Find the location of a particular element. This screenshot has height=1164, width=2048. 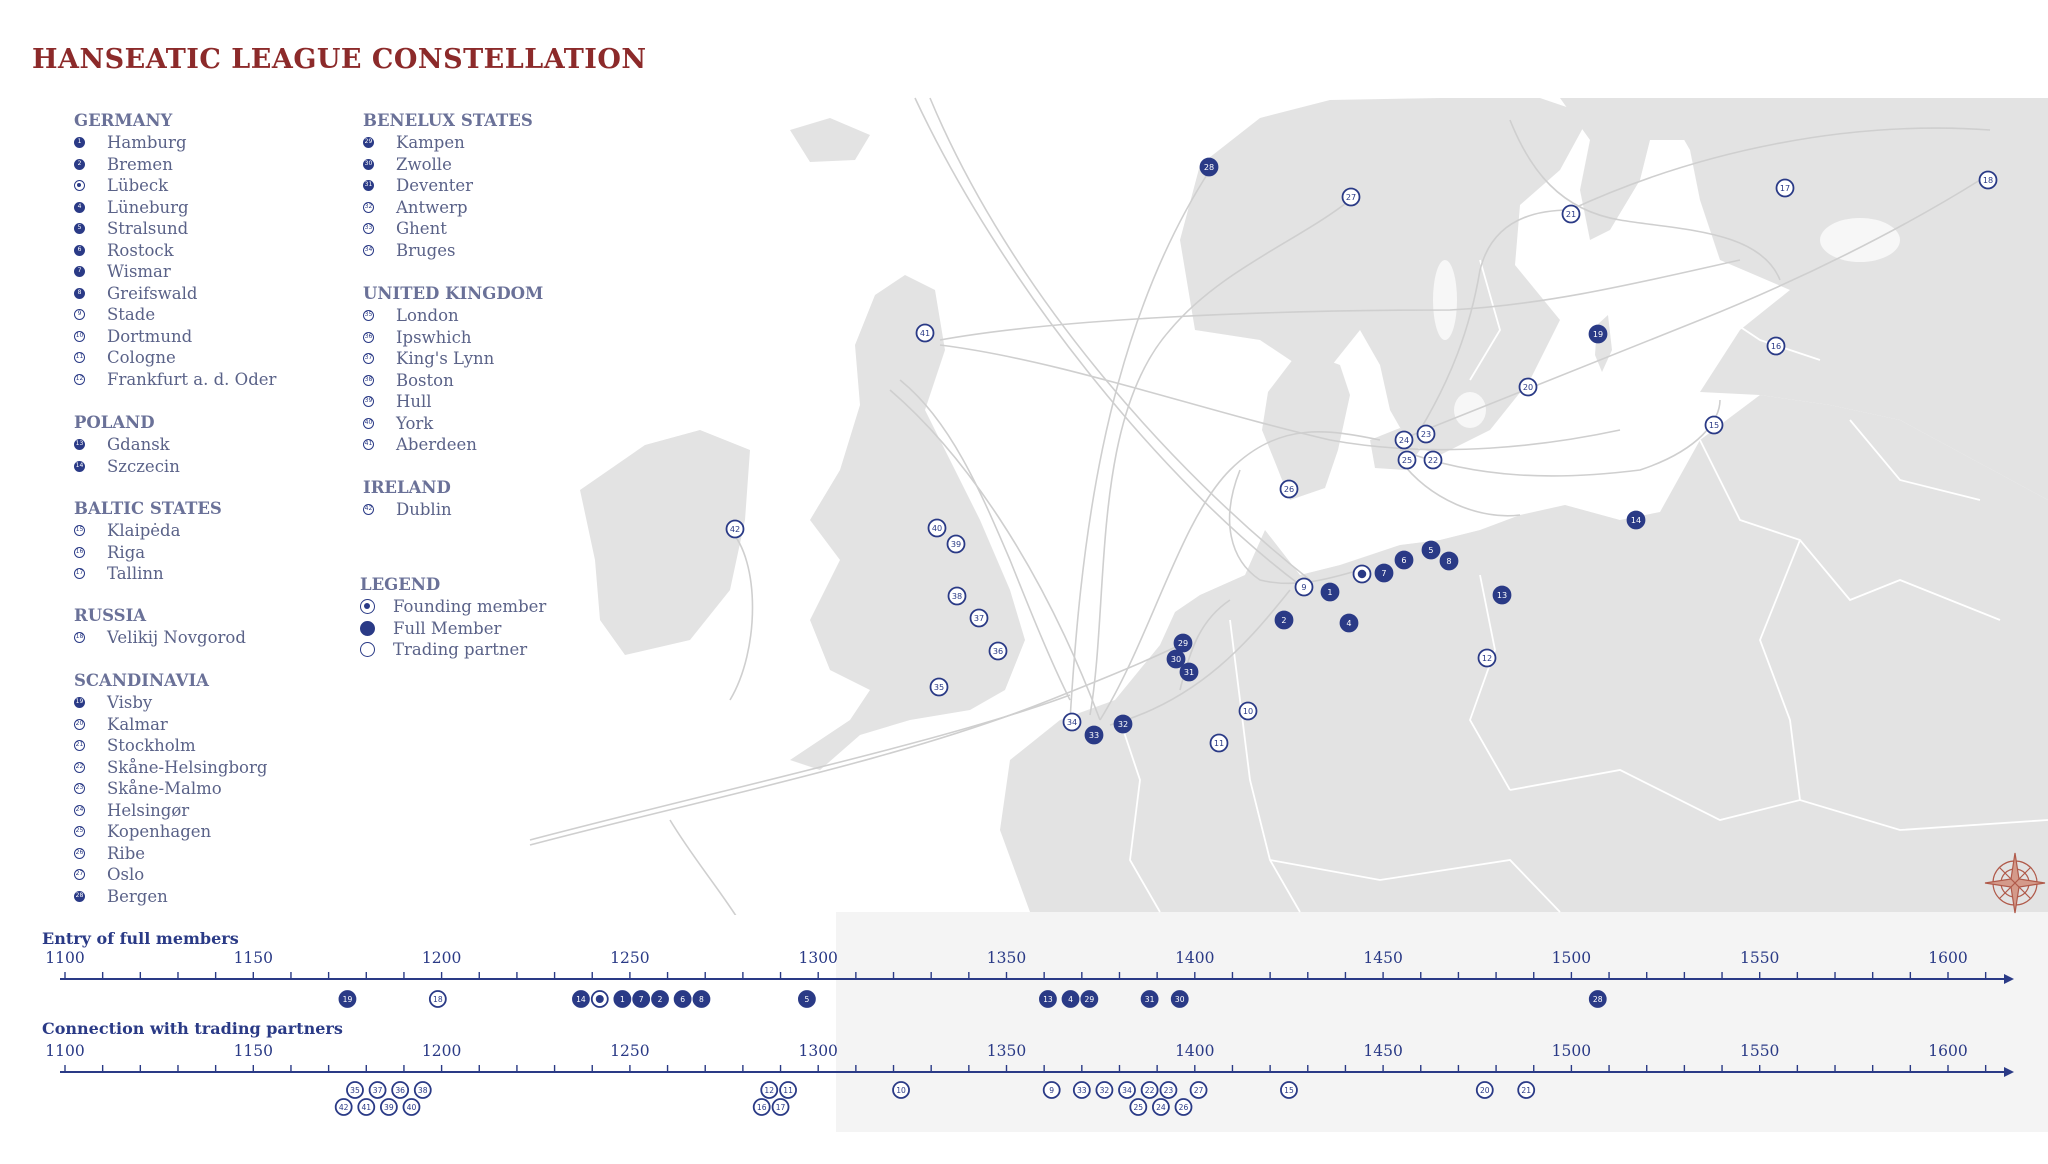

legend-item: 25 Kopenhagen is located at coordinates (170, 832).